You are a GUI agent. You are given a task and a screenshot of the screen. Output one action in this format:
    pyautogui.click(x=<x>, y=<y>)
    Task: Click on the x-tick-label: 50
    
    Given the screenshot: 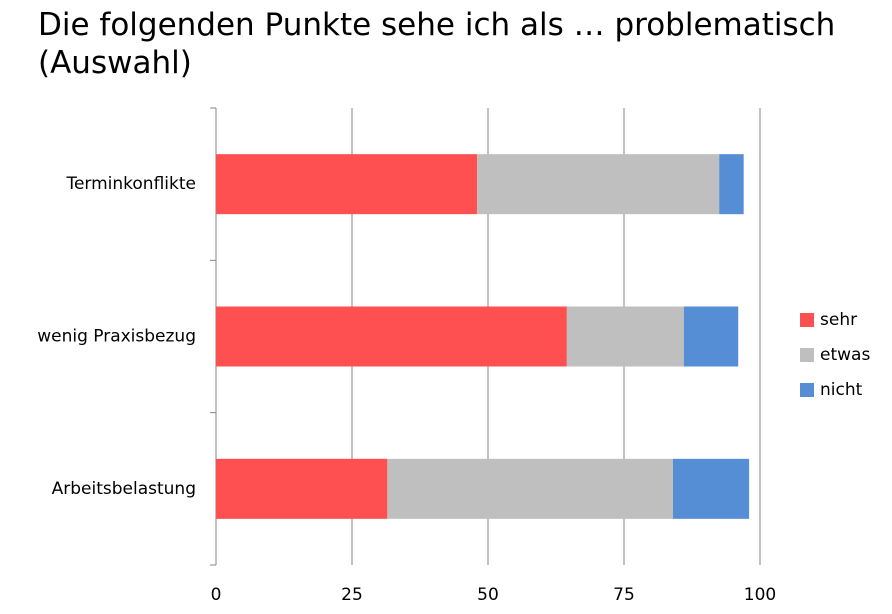 What is the action you would take?
    pyautogui.click(x=488, y=595)
    